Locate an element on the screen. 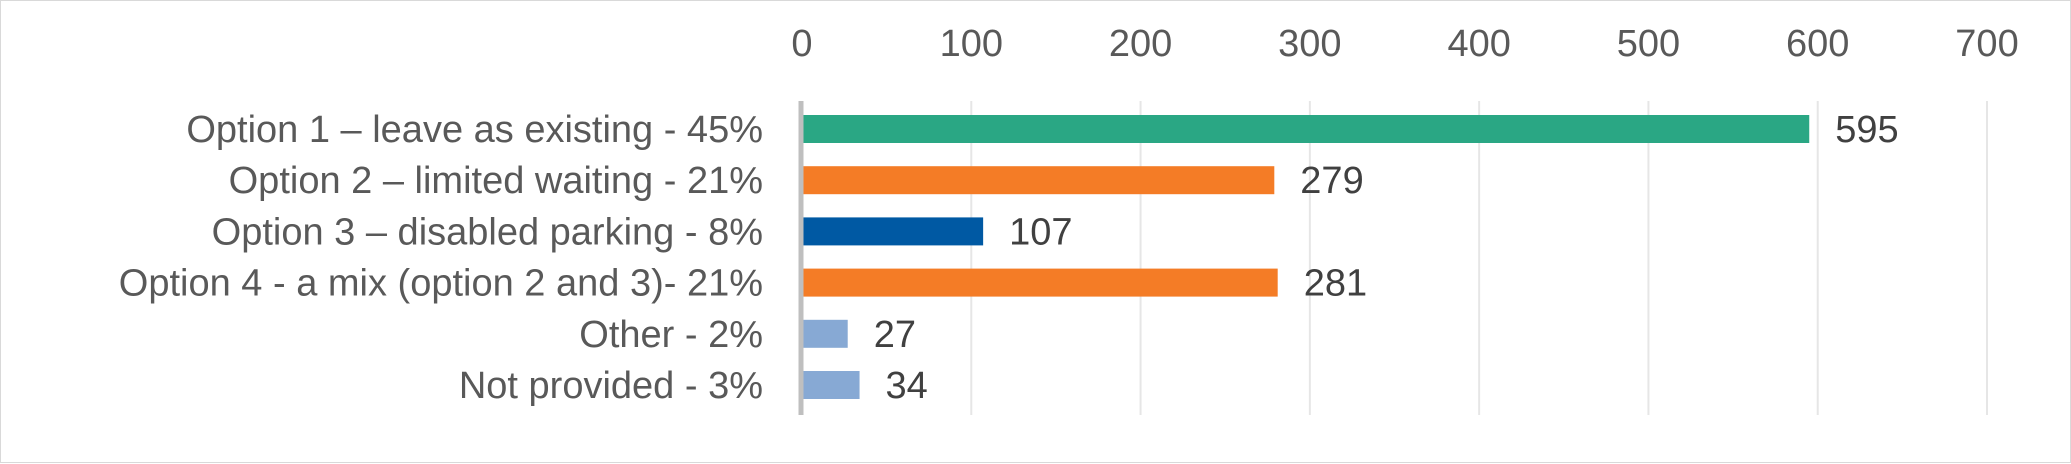  data-label: 279 is located at coordinates (1331, 181).